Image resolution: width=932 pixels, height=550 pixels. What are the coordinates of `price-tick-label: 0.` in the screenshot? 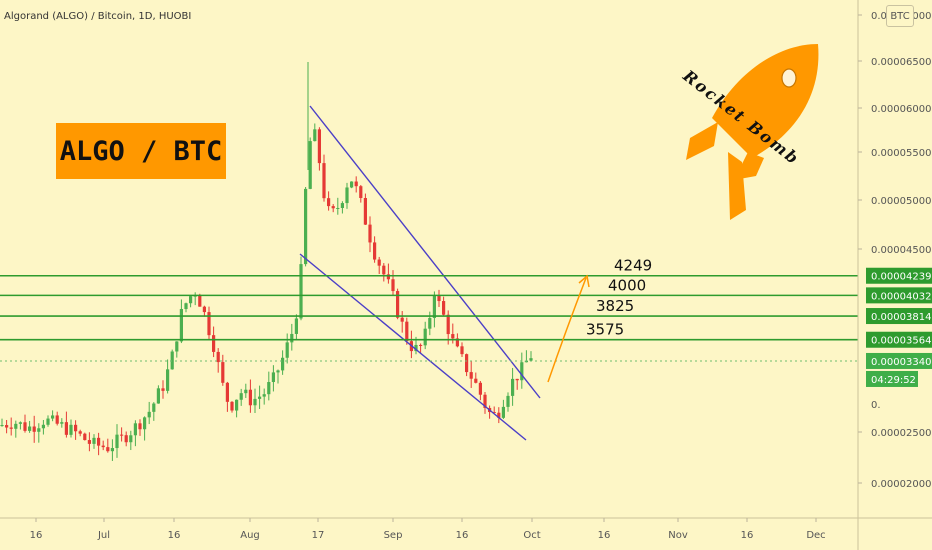 It's located at (876, 405).